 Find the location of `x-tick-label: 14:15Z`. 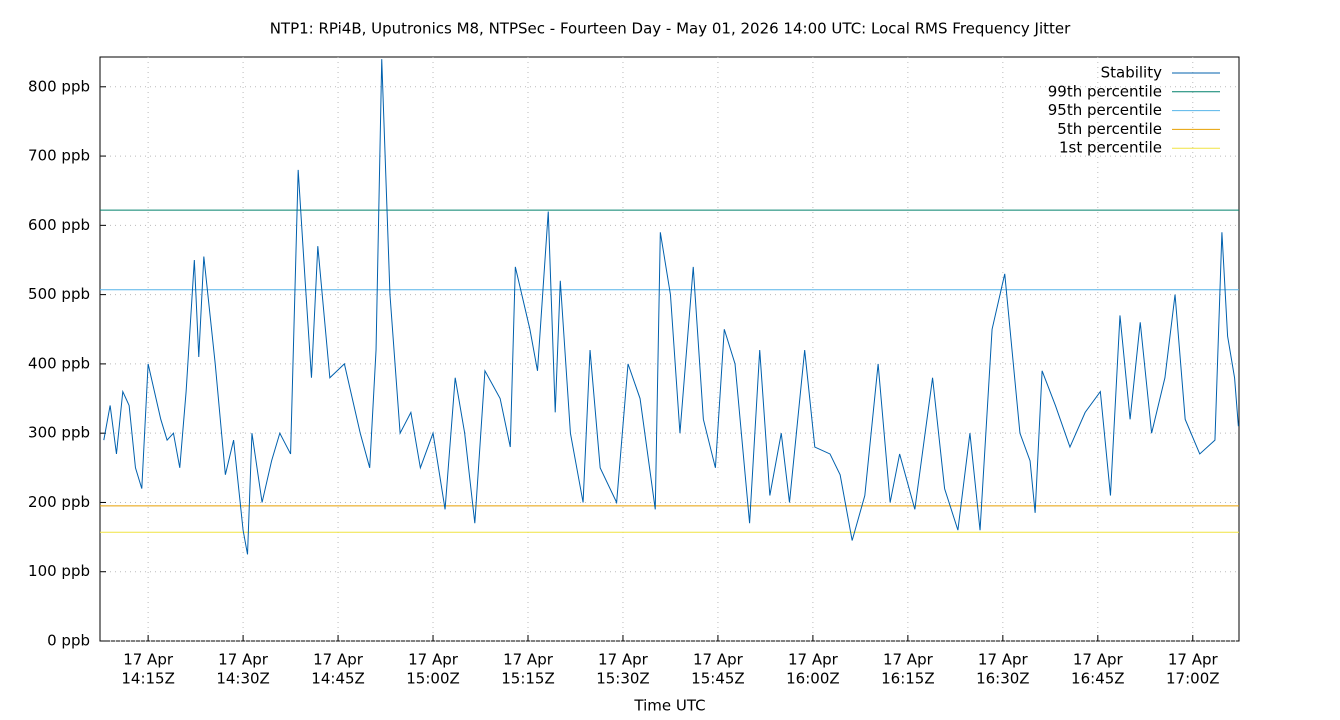

x-tick-label: 14:15Z is located at coordinates (148, 679).